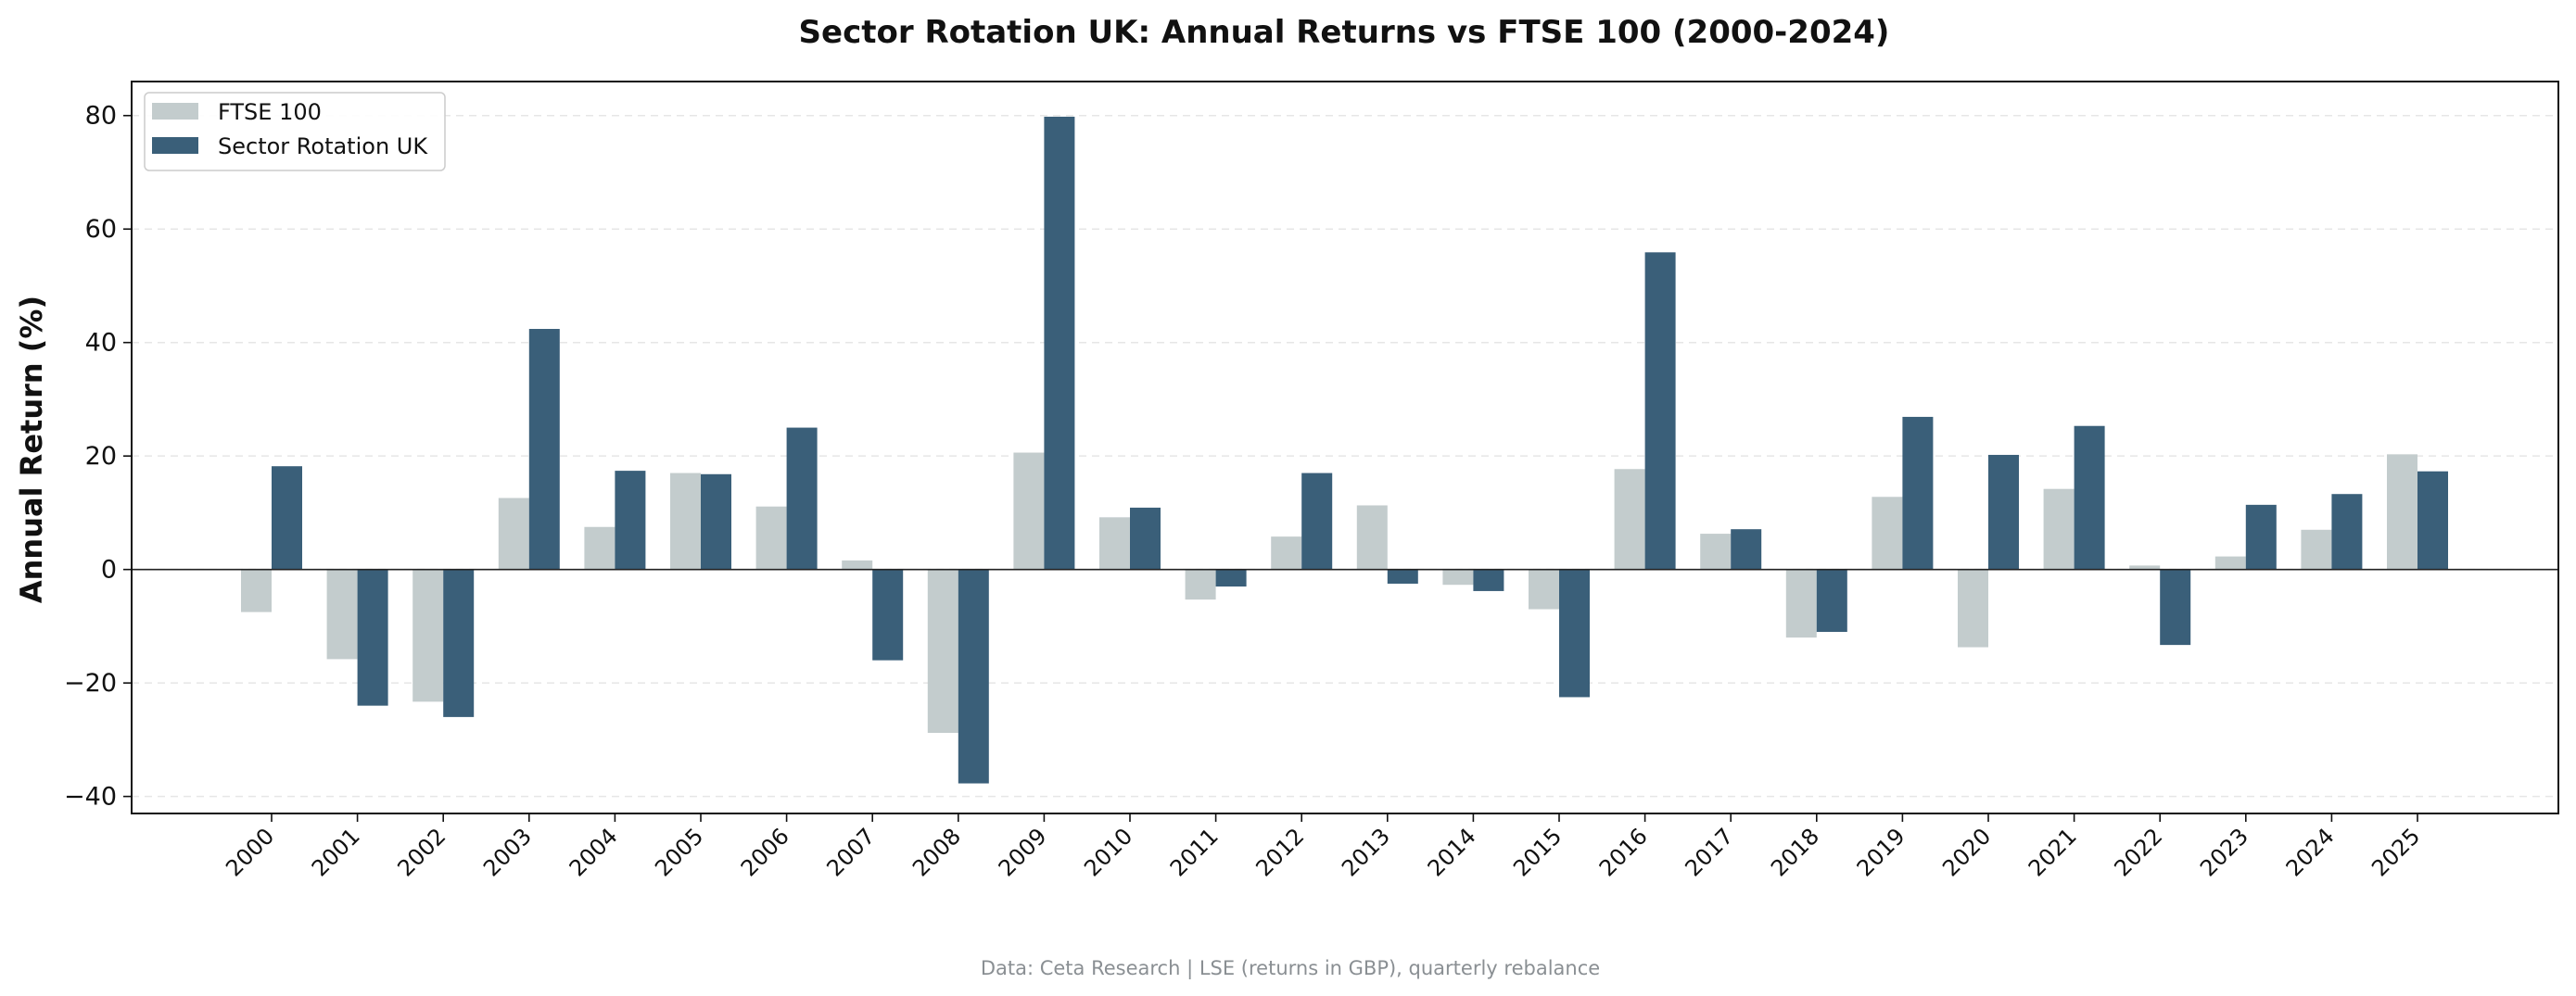  Describe the element at coordinates (2347, 532) in the screenshot. I see `bar-sector-rotation-uk-2024` at that location.